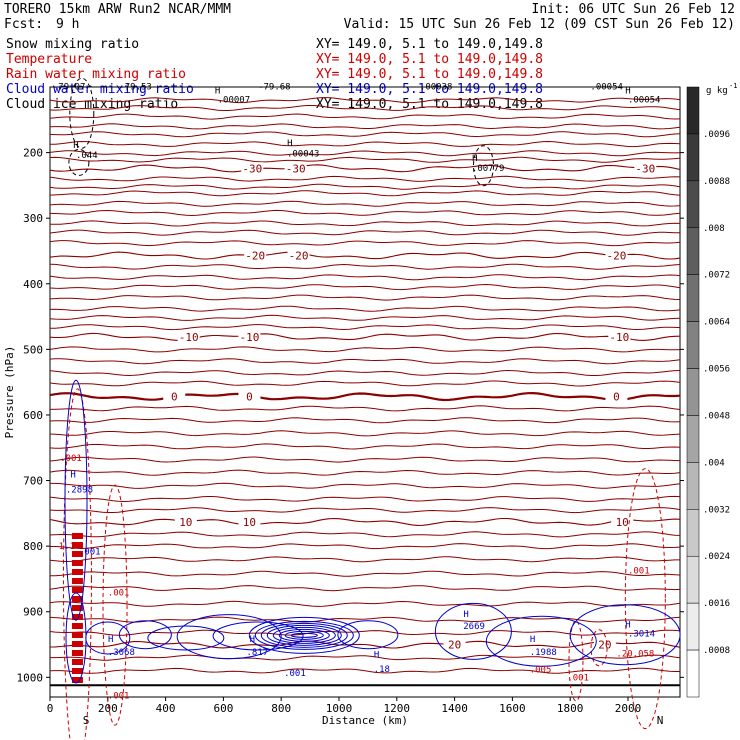 The height and width of the screenshot is (740, 740). I want to click on maximum-value-label: 1.1, so click(67, 547).